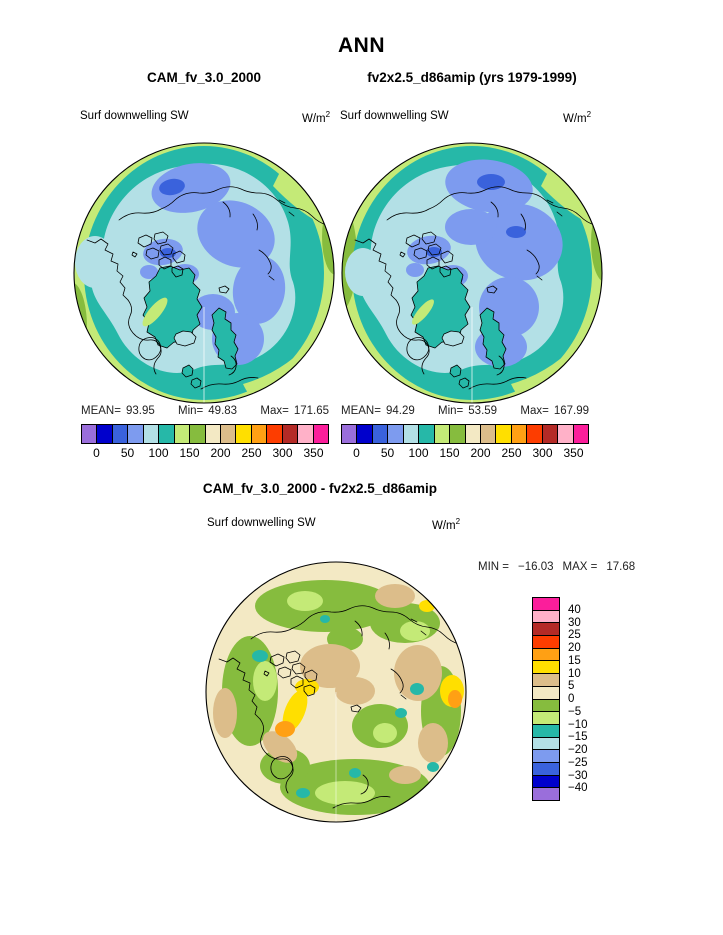  What do you see at coordinates (546, 642) in the screenshot?
I see `diff-colorbar-cell-rorange` at bounding box center [546, 642].